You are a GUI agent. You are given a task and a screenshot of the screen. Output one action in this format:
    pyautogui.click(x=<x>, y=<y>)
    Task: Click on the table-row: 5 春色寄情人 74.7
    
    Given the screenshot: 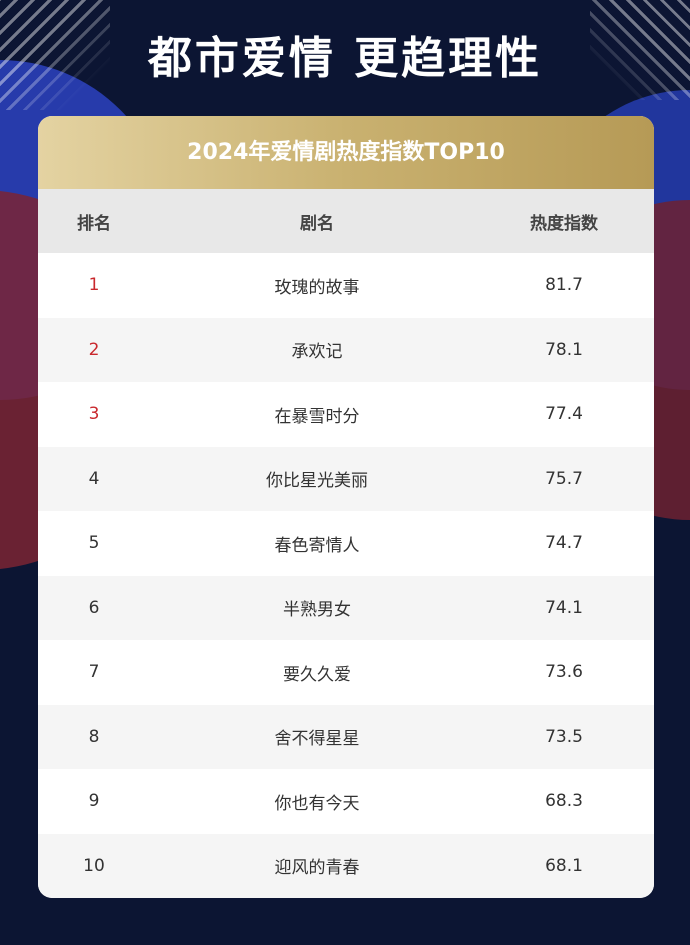 What is the action you would take?
    pyautogui.click(x=346, y=543)
    